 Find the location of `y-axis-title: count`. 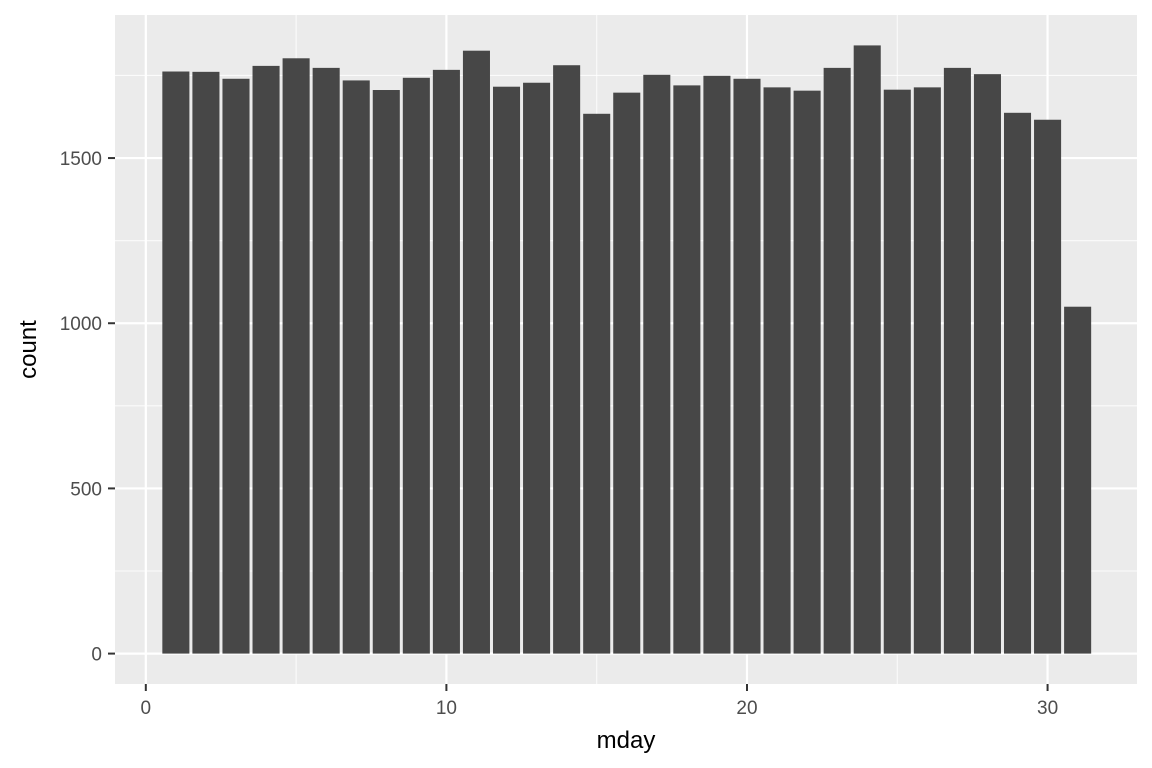

y-axis-title: count is located at coordinates (28, 349).